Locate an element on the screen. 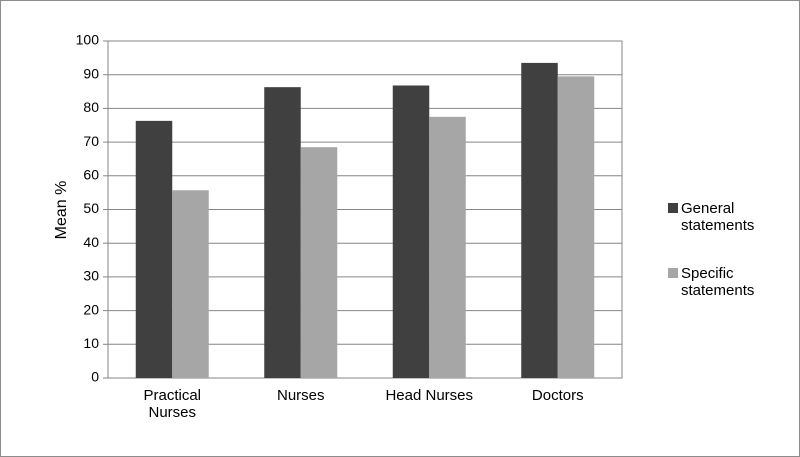 This screenshot has height=457, width=800. y-tick-label: 10 is located at coordinates (91, 343).